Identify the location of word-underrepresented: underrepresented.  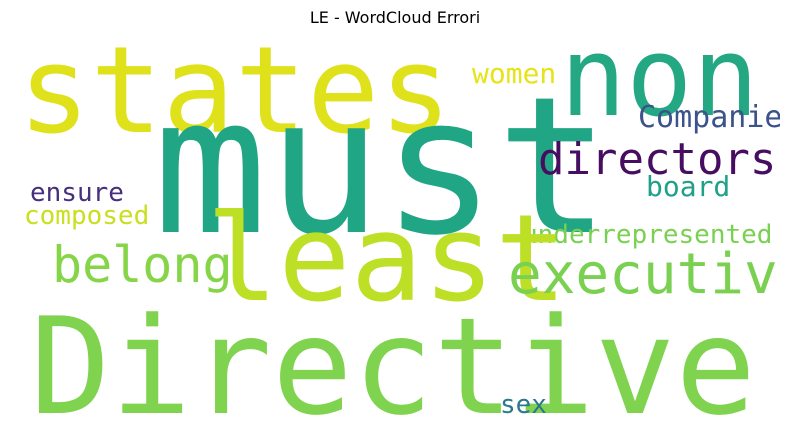
(647, 235).